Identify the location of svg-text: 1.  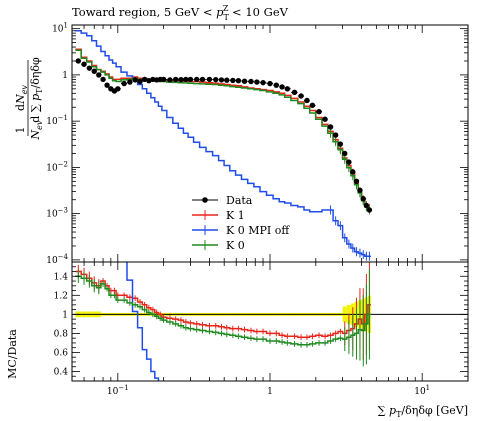
(20, 130).